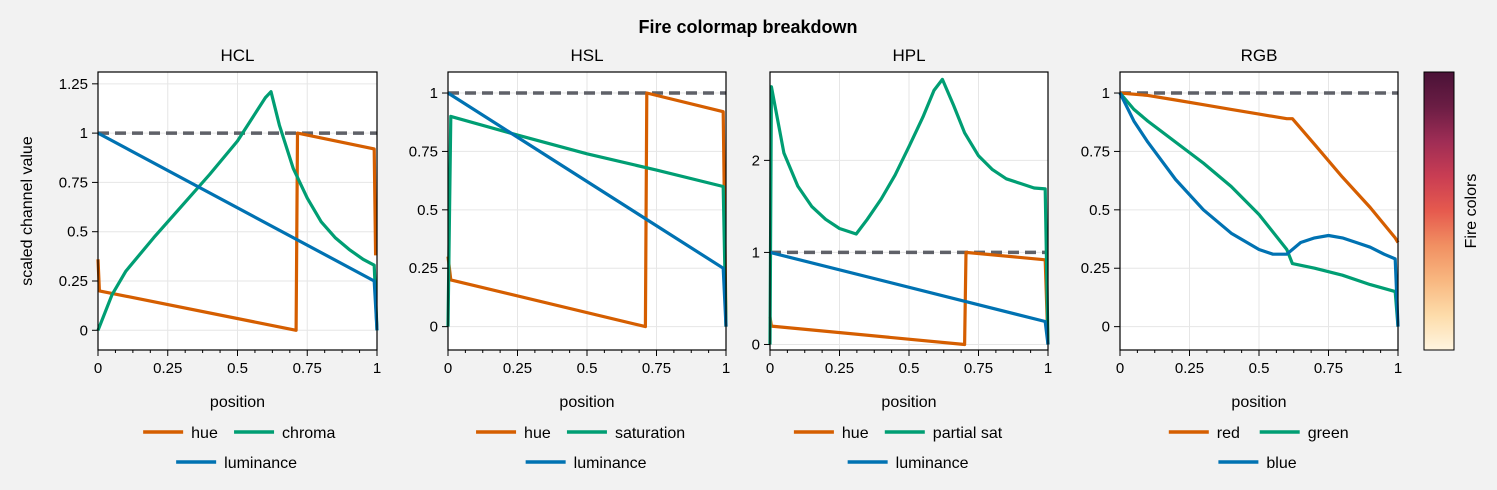 This screenshot has width=1497, height=490. I want to click on colorbar-label: Fire colors, so click(1471, 211).